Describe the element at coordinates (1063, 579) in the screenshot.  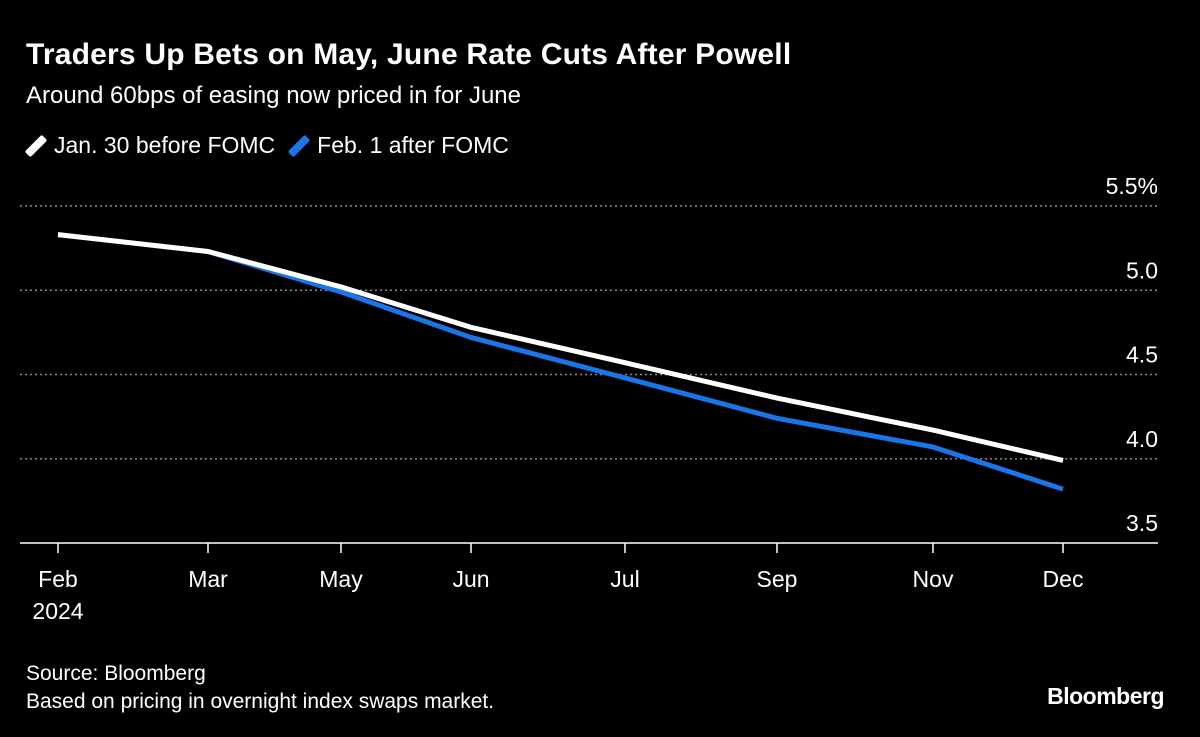
I see `x-tick-label: Dec` at that location.